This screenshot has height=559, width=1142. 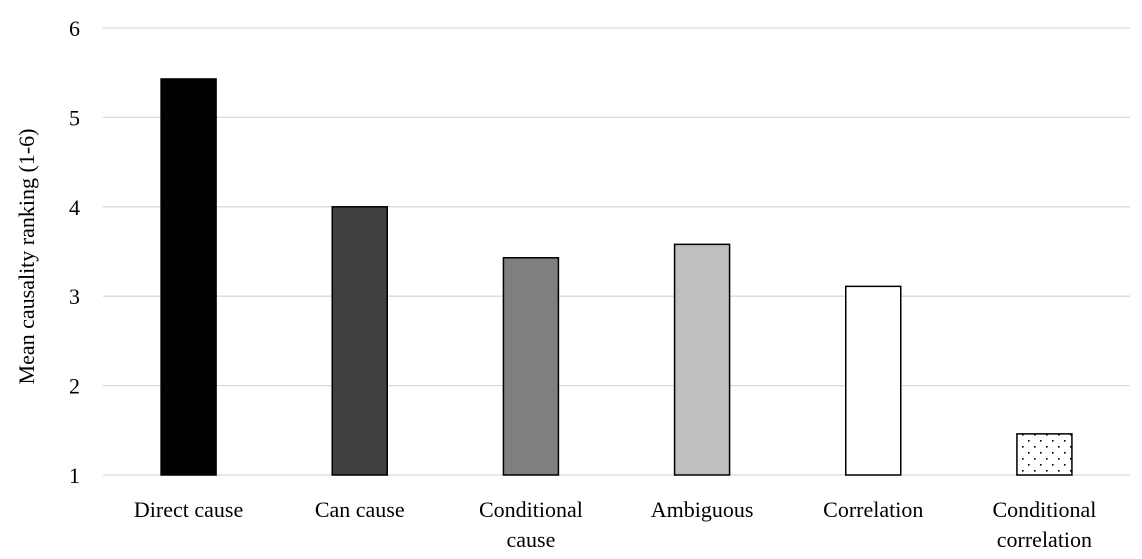 I want to click on y-axis-label: Mean causality ranking (1-6), so click(x=26, y=257).